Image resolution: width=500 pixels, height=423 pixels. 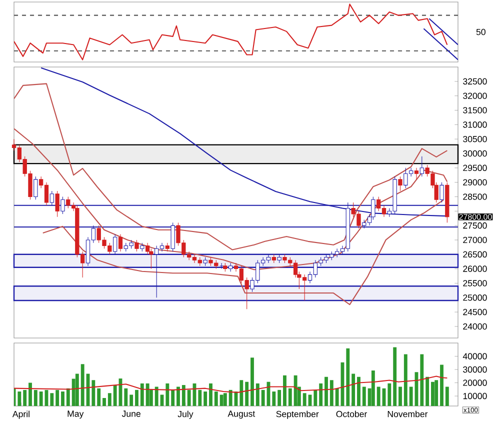 What do you see at coordinates (475, 139) in the screenshot?
I see `y-tick-label: 30500` at bounding box center [475, 139].